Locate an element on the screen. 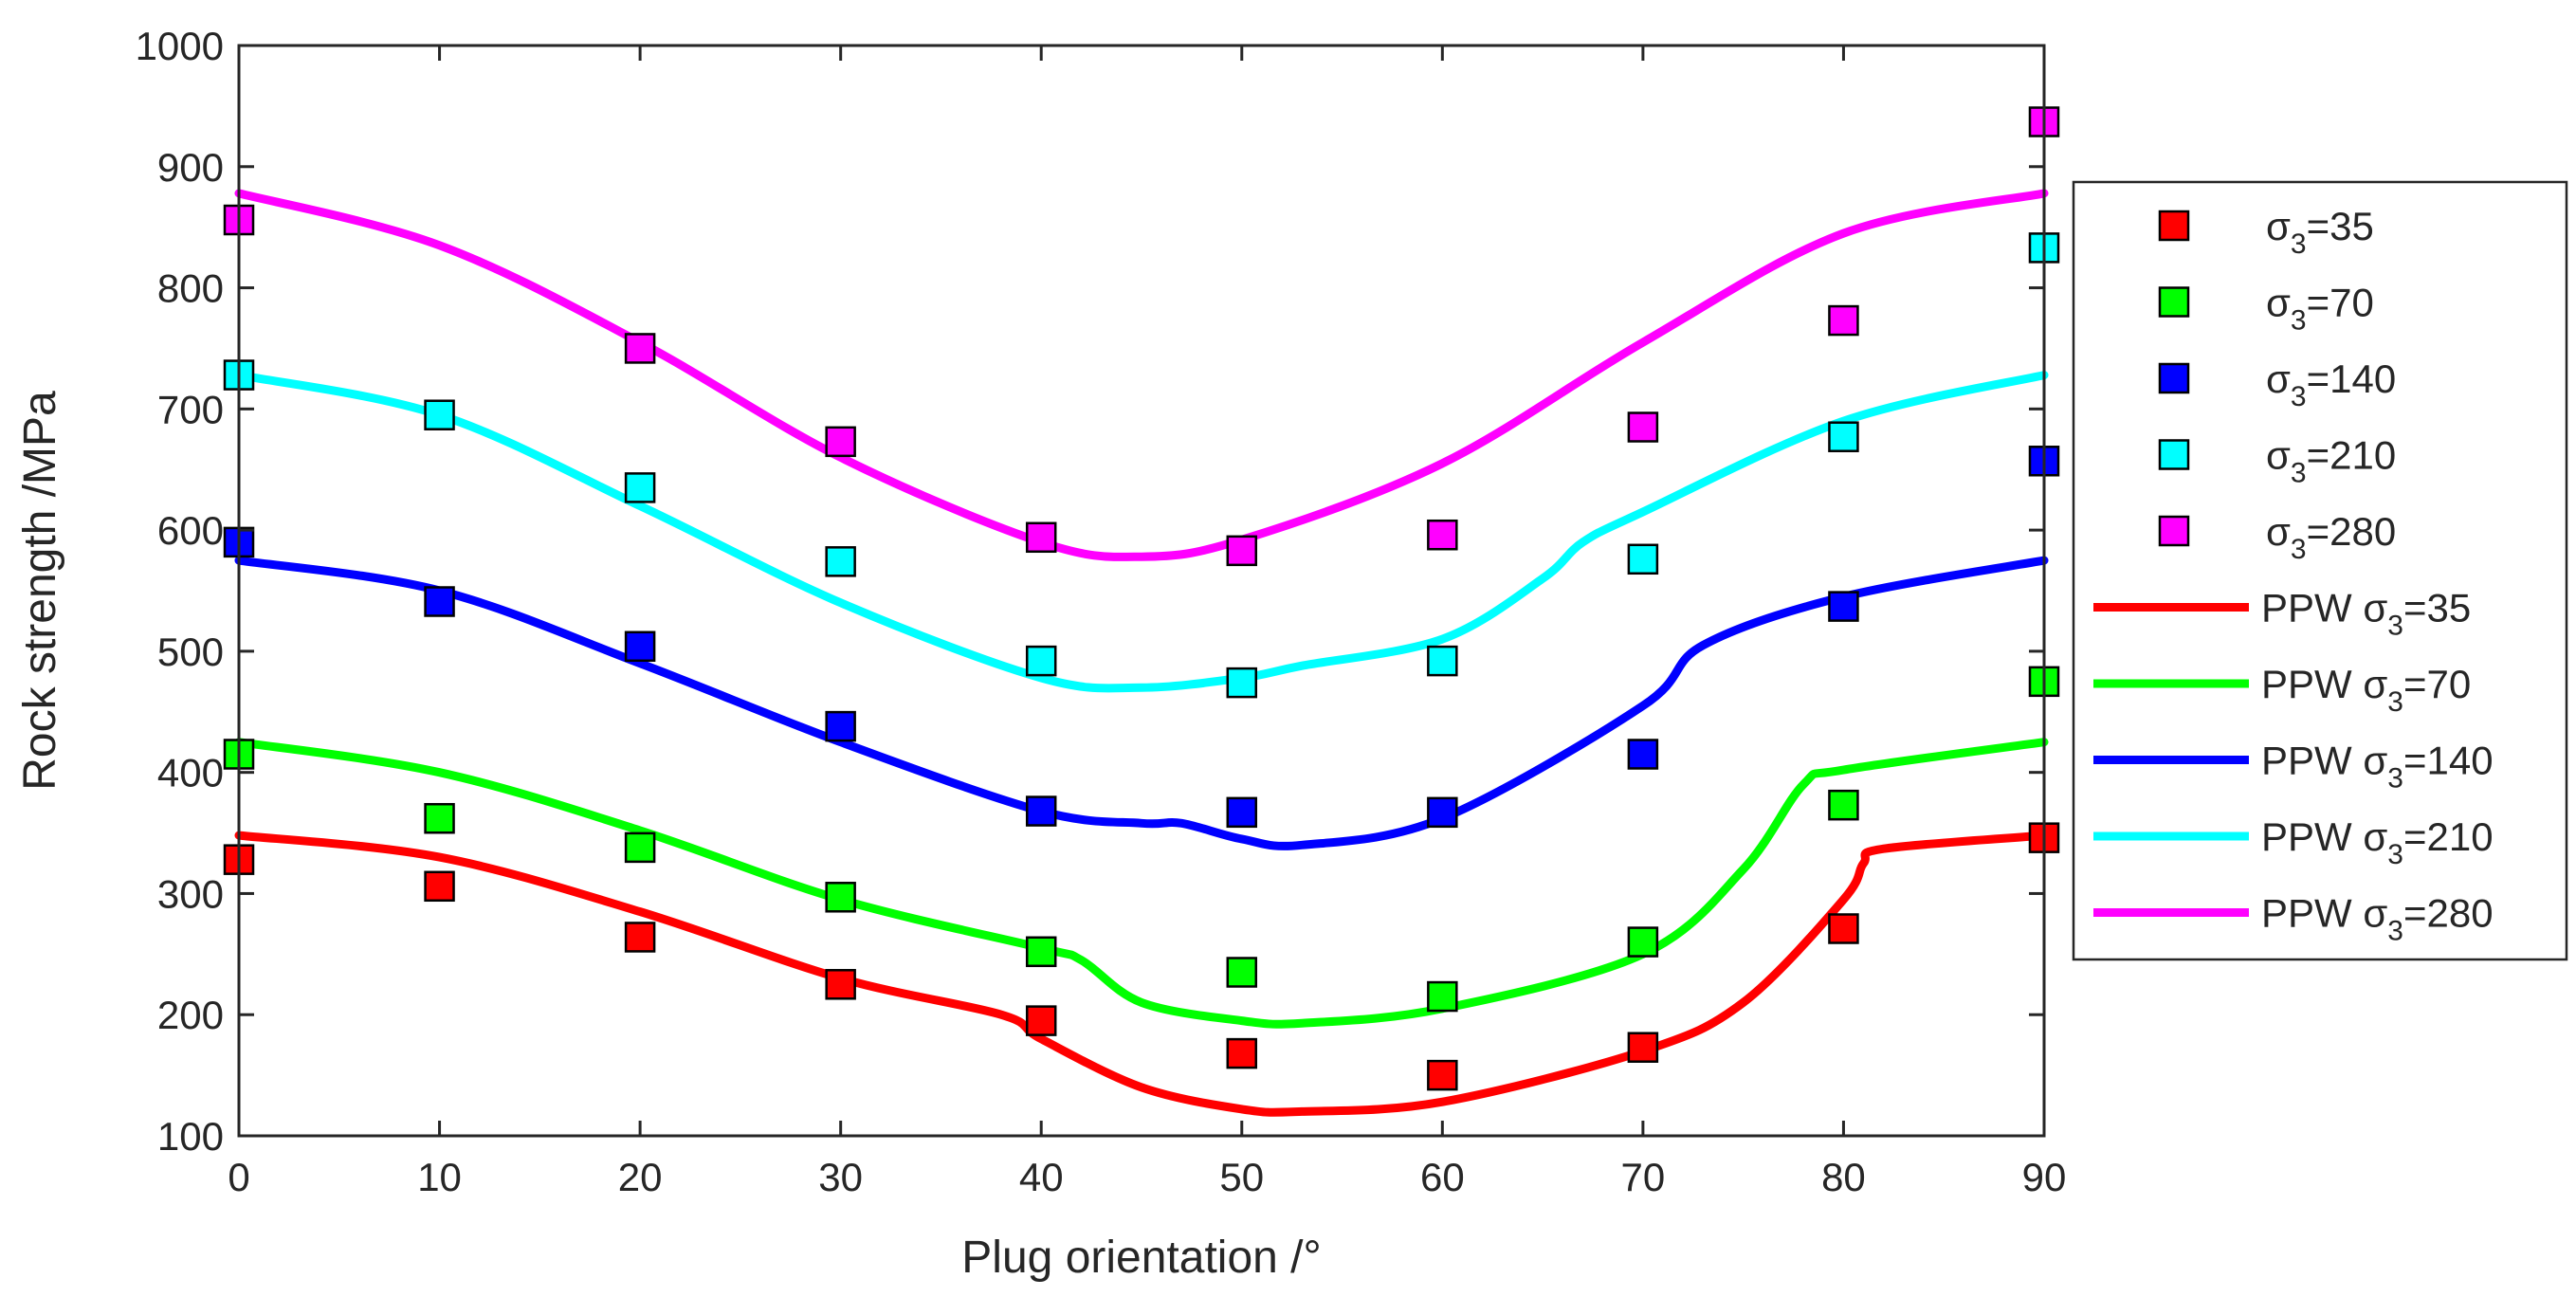 The height and width of the screenshot is (1297, 2576). legend-label: PPW σ3=140 is located at coordinates (2377, 767).